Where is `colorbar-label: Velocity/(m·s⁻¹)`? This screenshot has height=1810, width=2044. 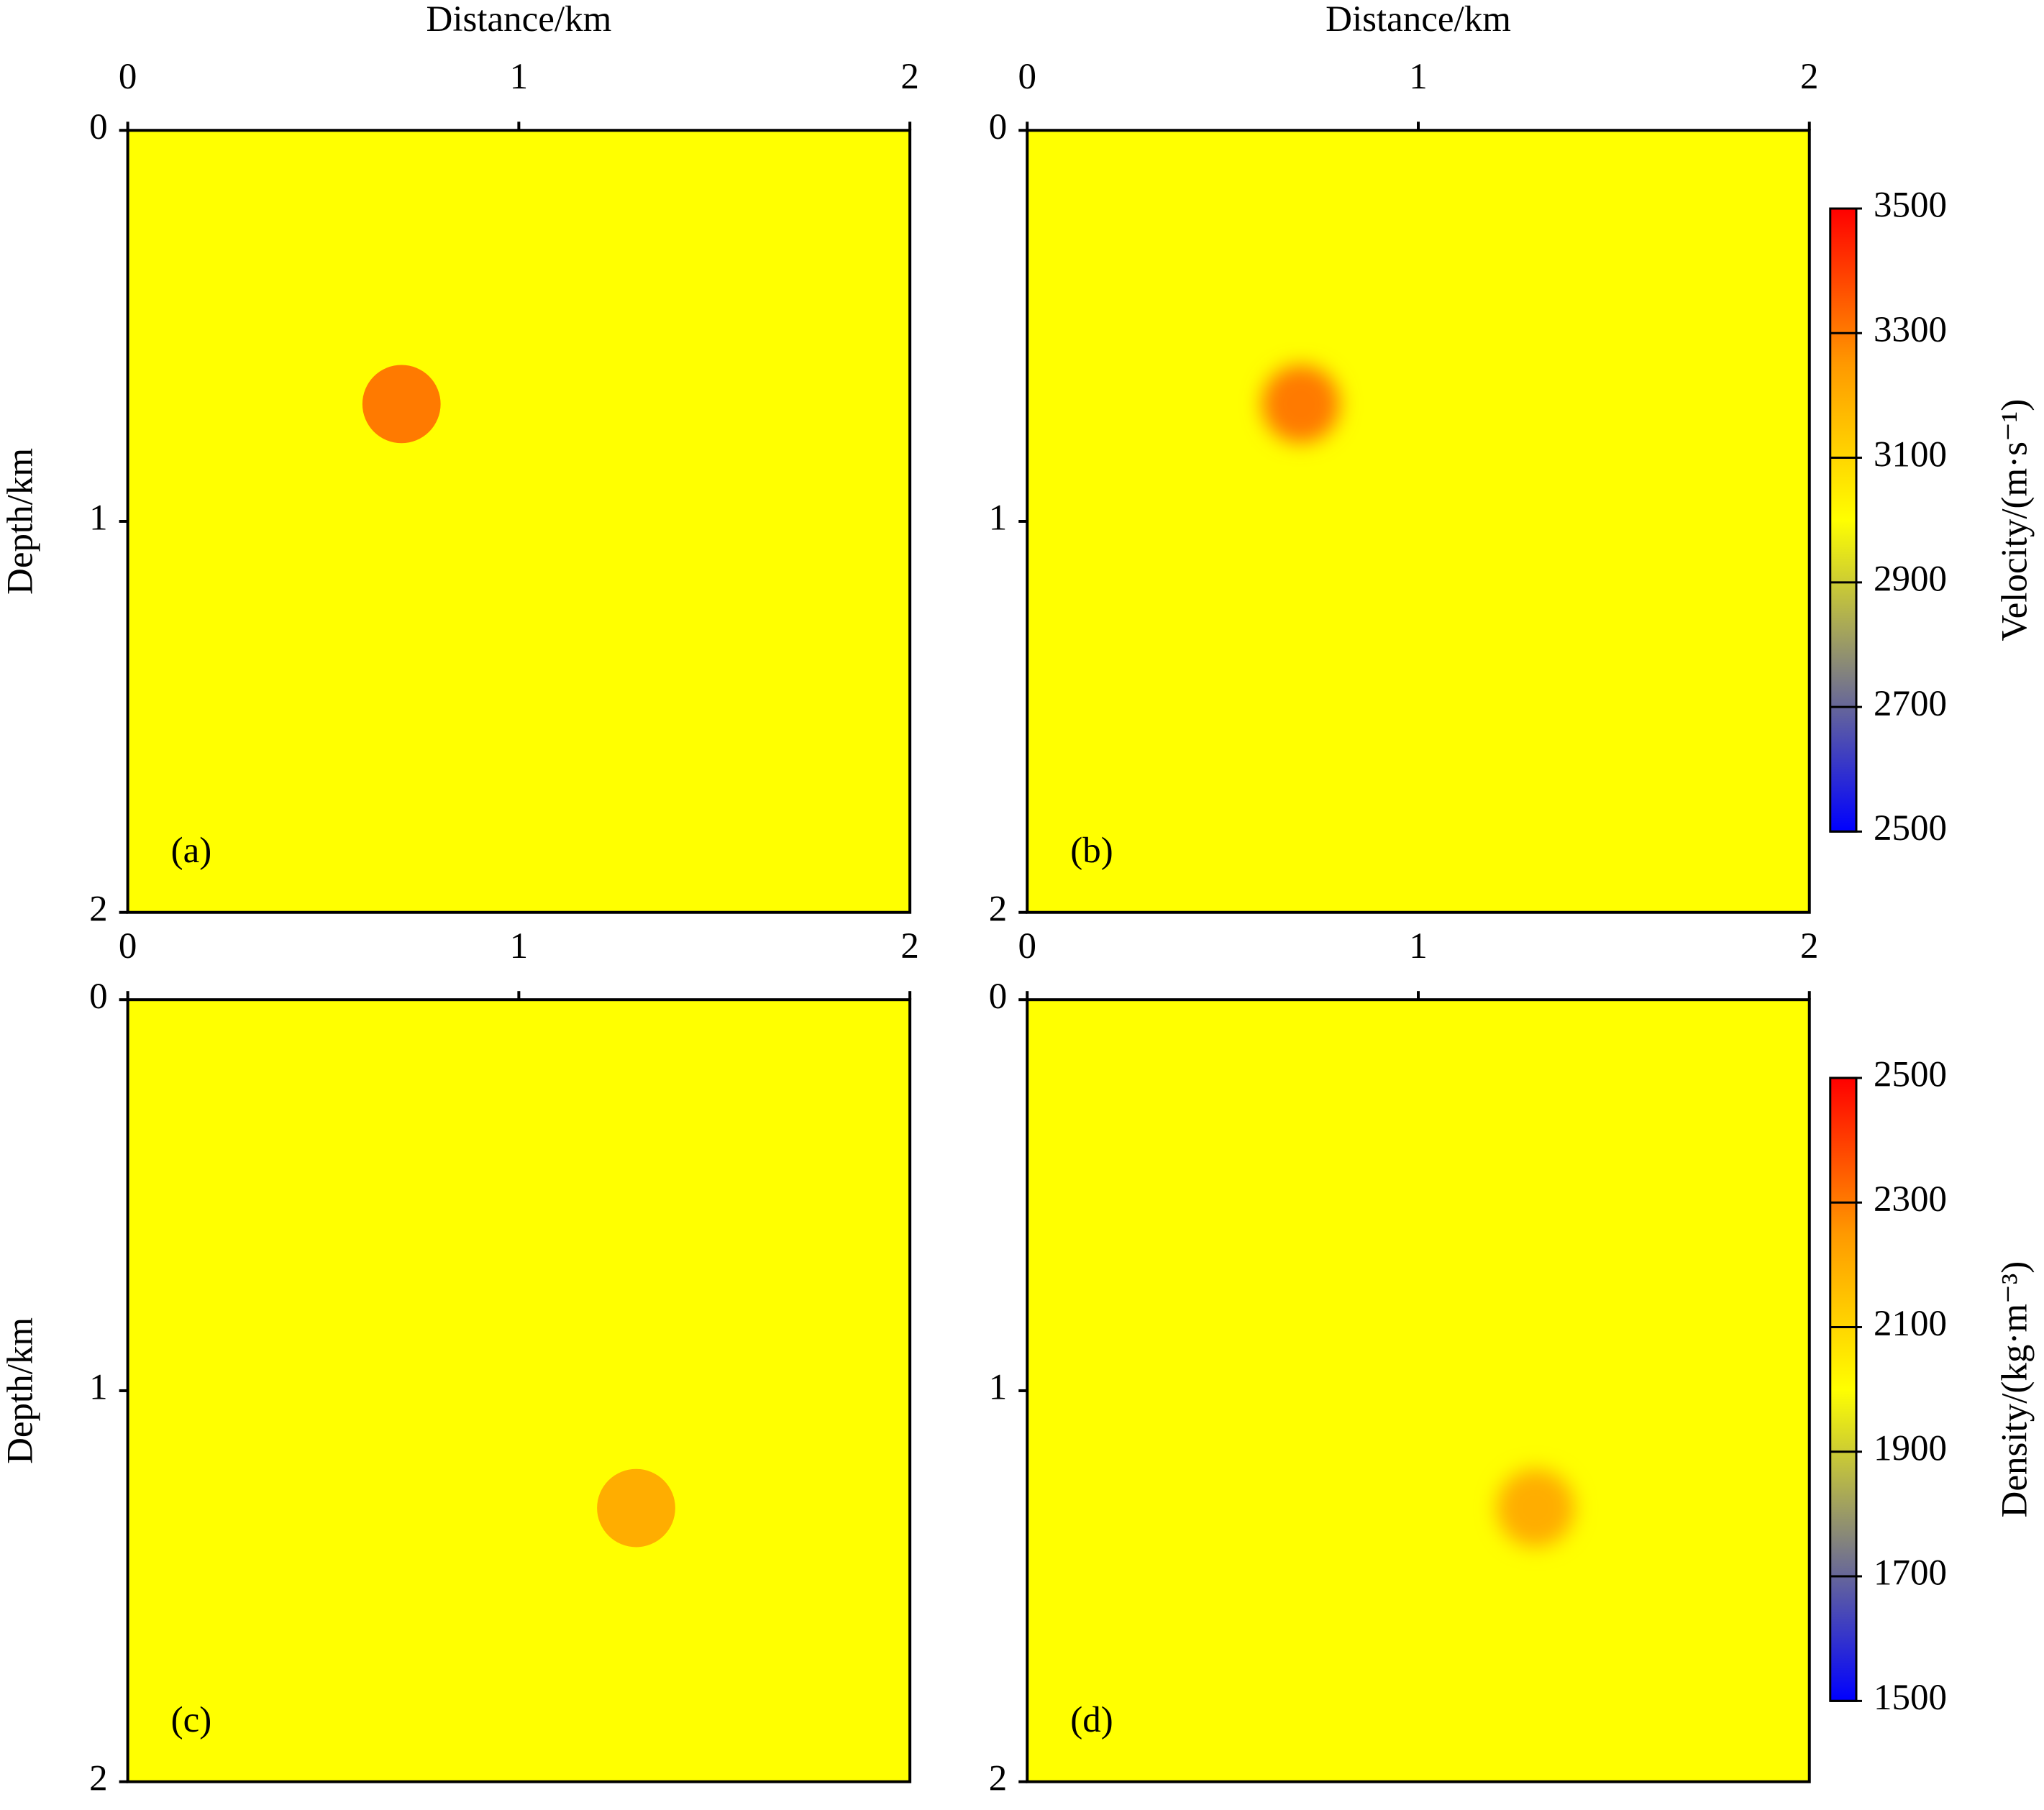
colorbar-label: Velocity/(m·s⁻¹) is located at coordinates (2014, 520).